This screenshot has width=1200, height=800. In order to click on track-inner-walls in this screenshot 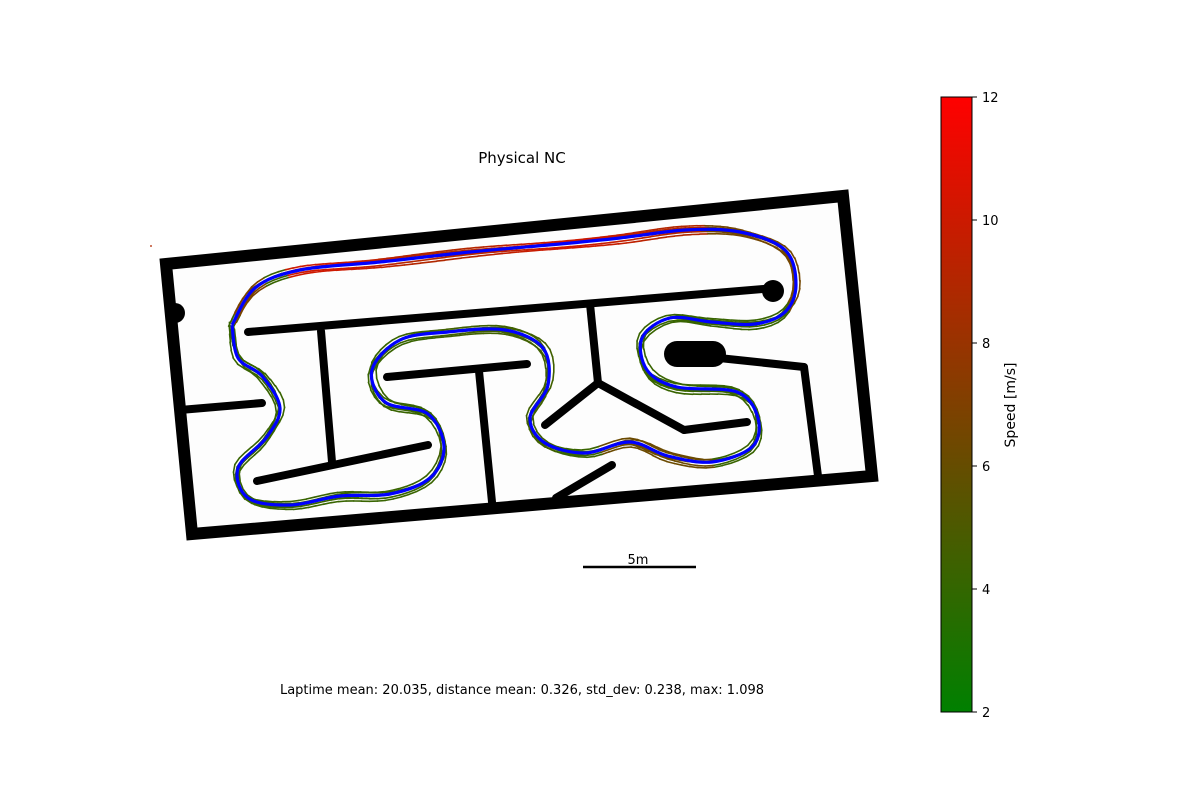, I will do `click(499, 395)`.